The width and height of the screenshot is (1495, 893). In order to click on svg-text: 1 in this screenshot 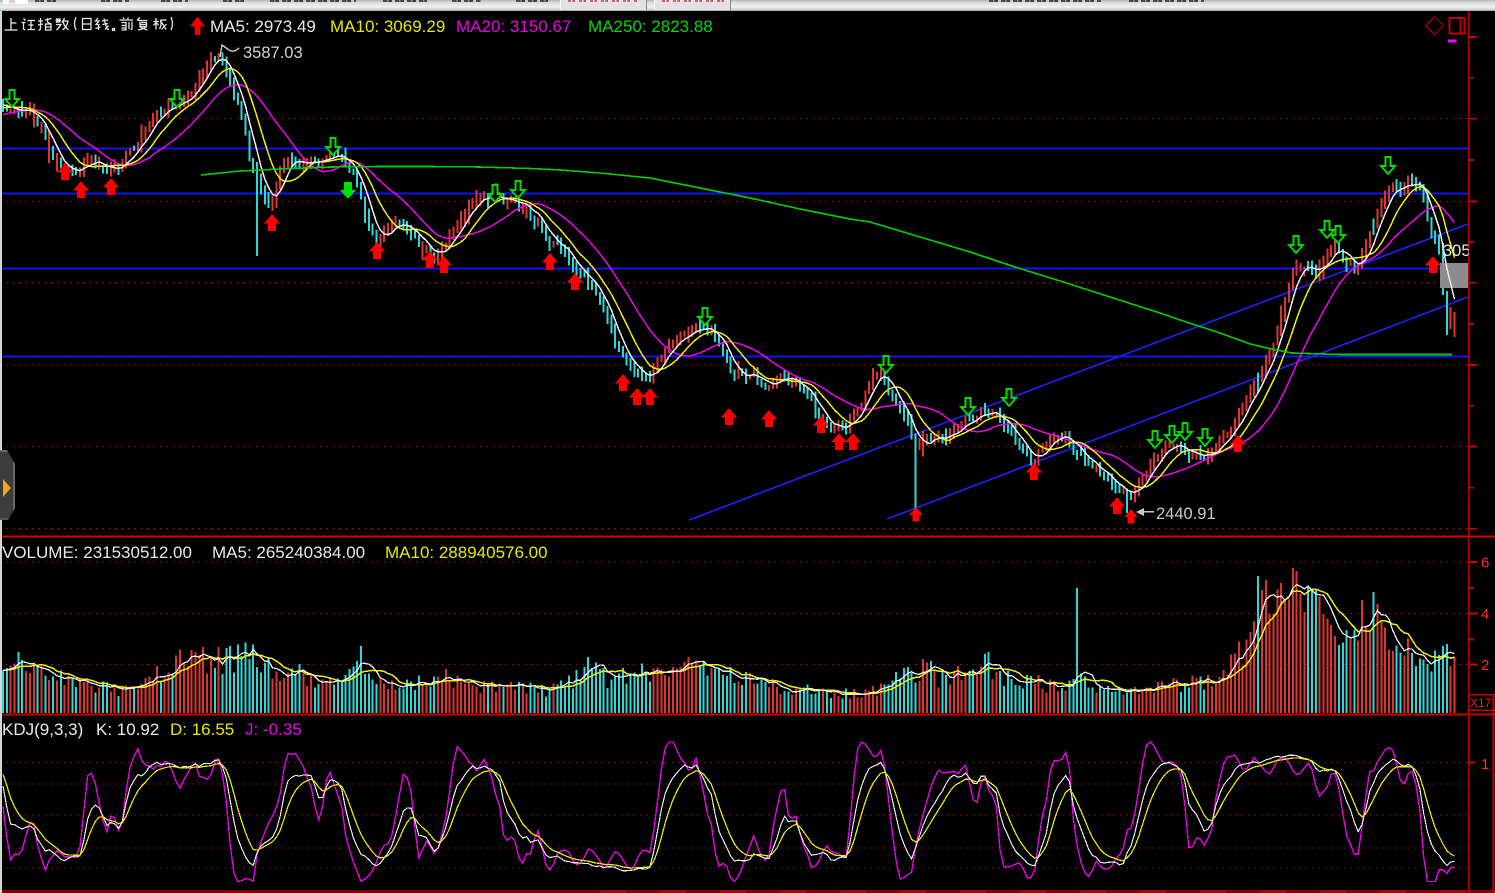, I will do `click(1485, 764)`.